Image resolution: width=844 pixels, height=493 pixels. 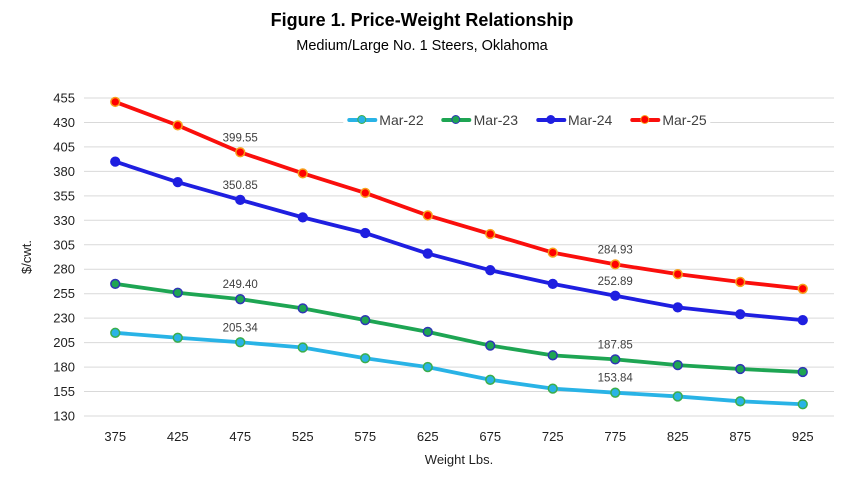 I want to click on legend-item-mar-23: Mar-23, so click(x=479, y=120).